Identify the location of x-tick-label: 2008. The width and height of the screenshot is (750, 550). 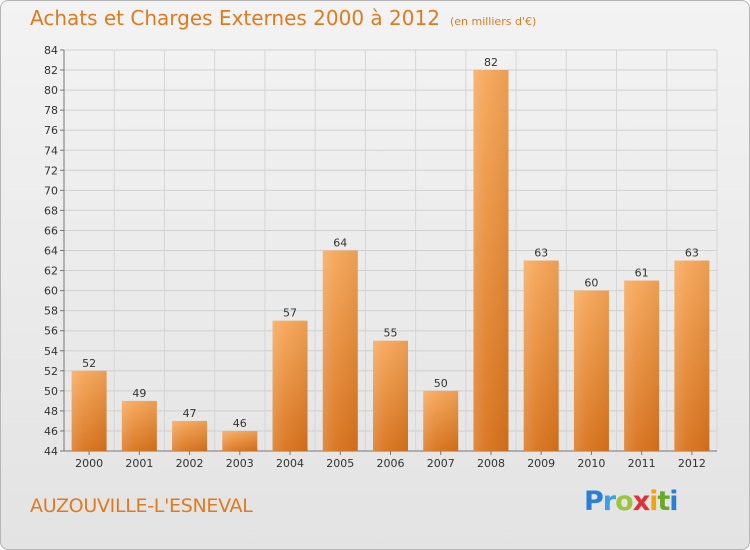
(491, 463).